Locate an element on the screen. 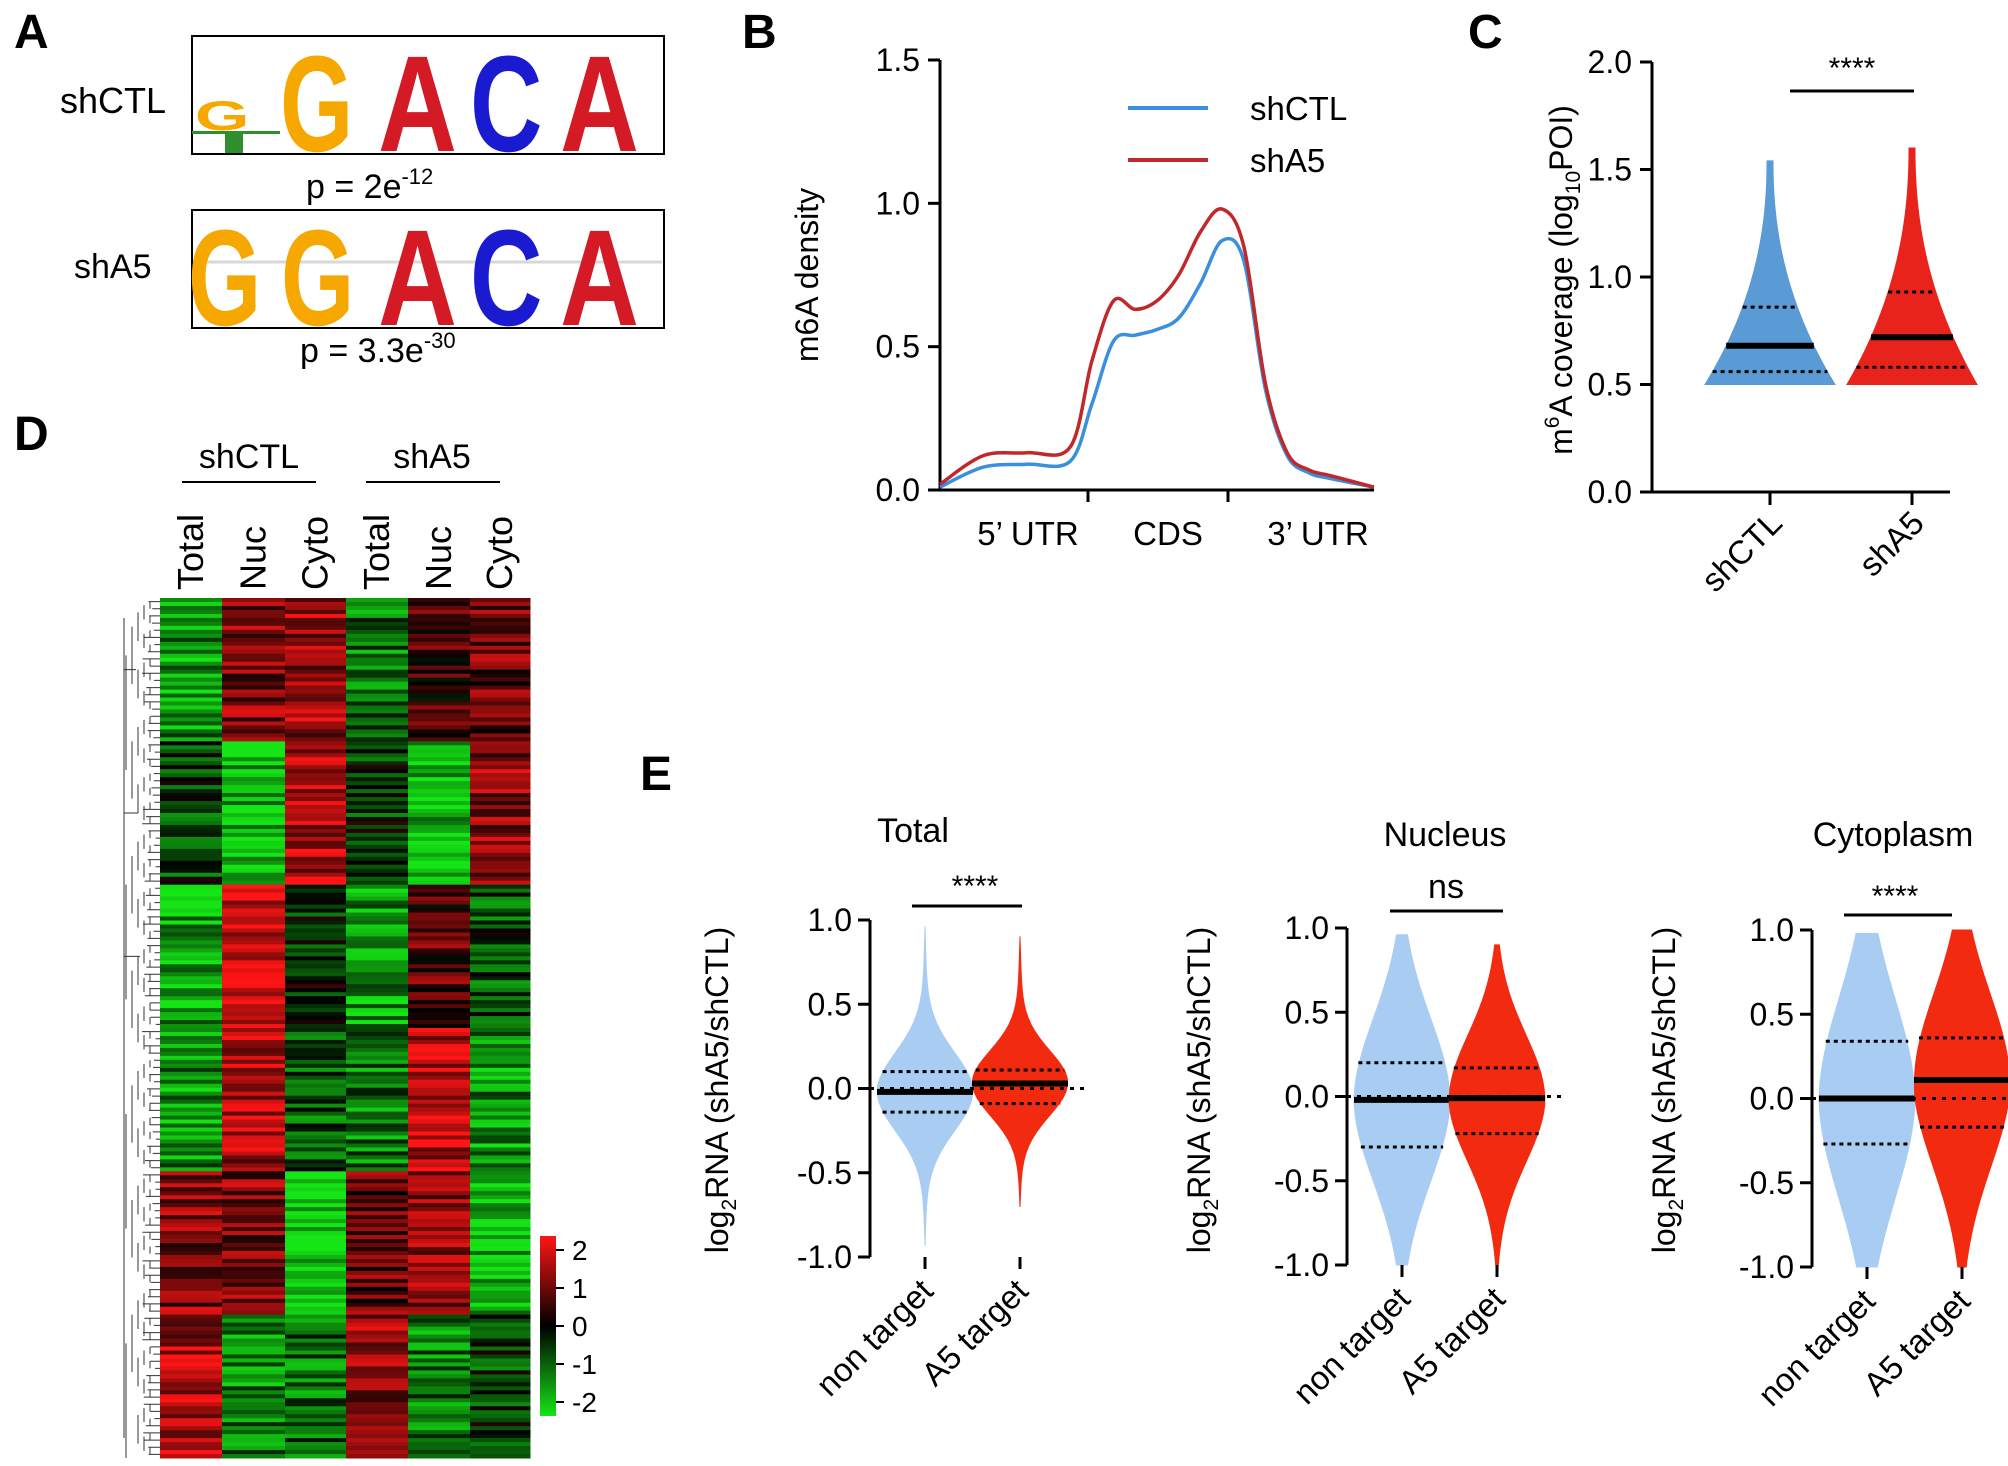 This screenshot has width=2008, height=1466. c-y-tick-label: 1.0 is located at coordinates (1610, 277).